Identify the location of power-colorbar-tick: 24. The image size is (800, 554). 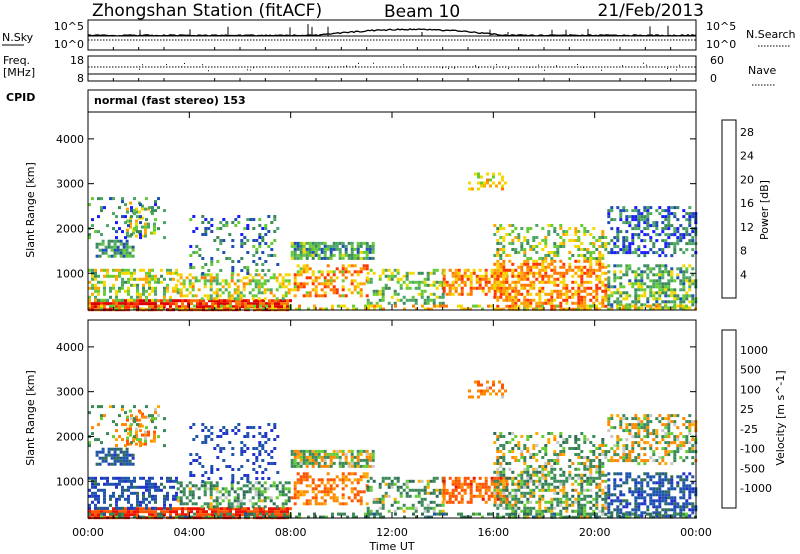
(747, 156).